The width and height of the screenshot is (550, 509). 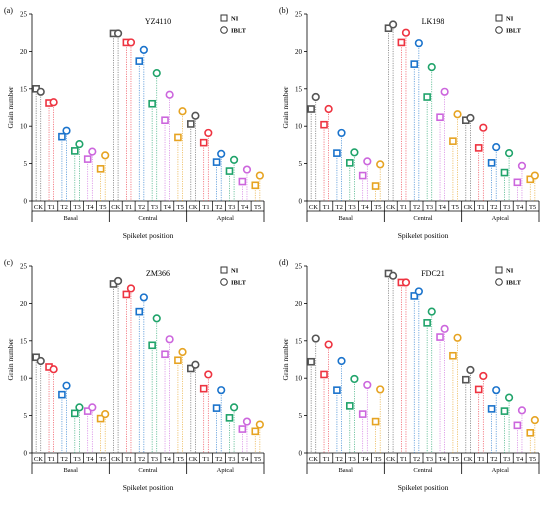 What do you see at coordinates (147, 470) in the screenshot?
I see `group-label: Central` at bounding box center [147, 470].